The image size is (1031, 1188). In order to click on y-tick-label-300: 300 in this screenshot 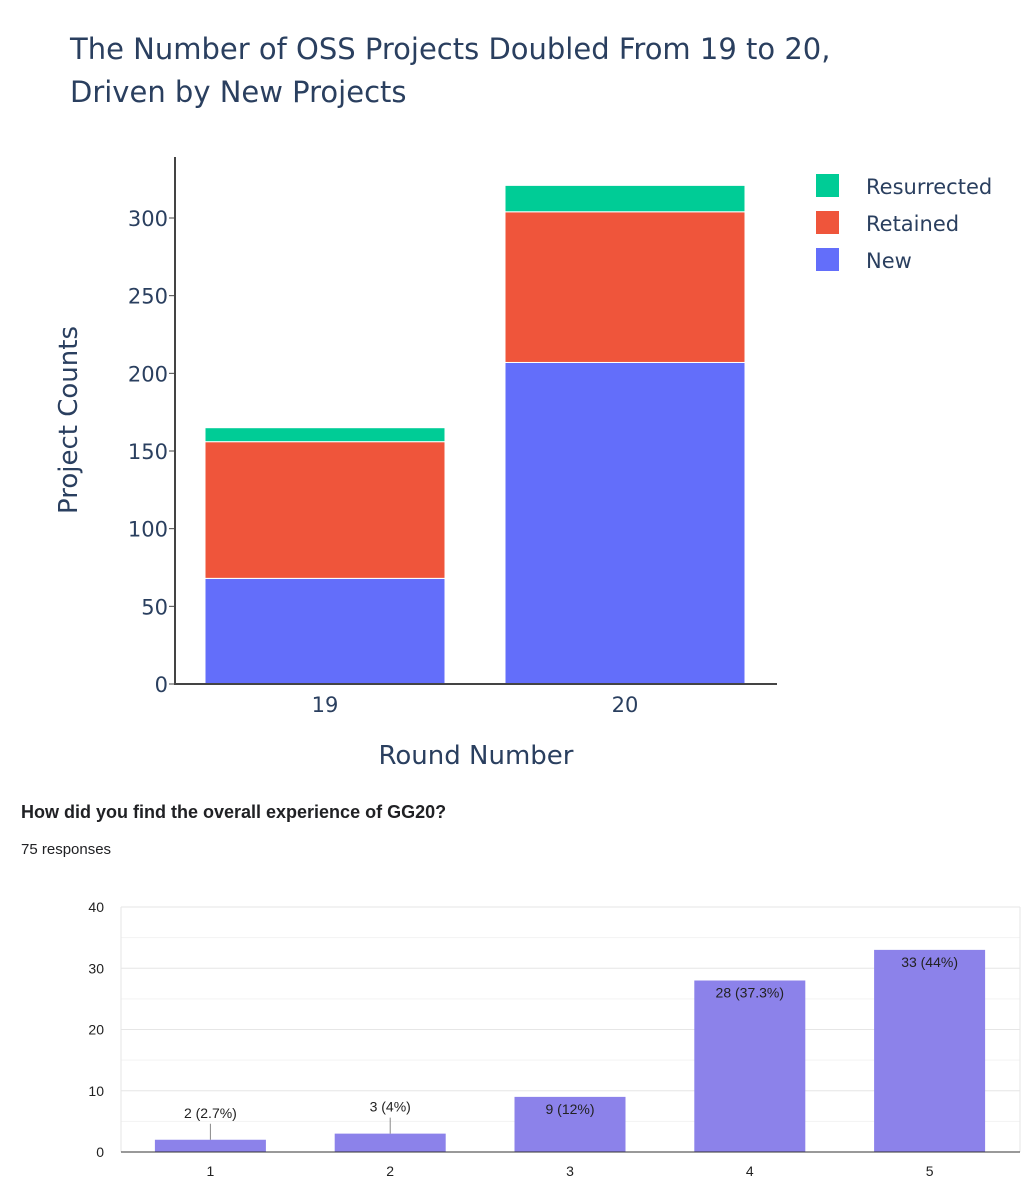, I will do `click(148, 219)`.